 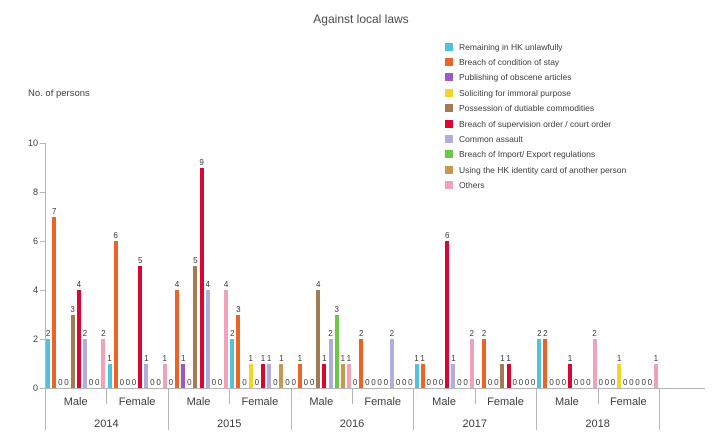 What do you see at coordinates (361, 19) in the screenshot?
I see `chart-title: Against local laws` at bounding box center [361, 19].